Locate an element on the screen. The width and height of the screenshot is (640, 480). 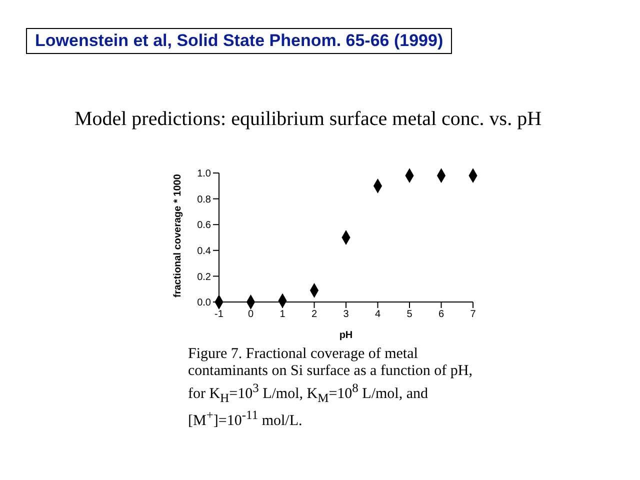
x-tick-label: 5 is located at coordinates (409, 314).